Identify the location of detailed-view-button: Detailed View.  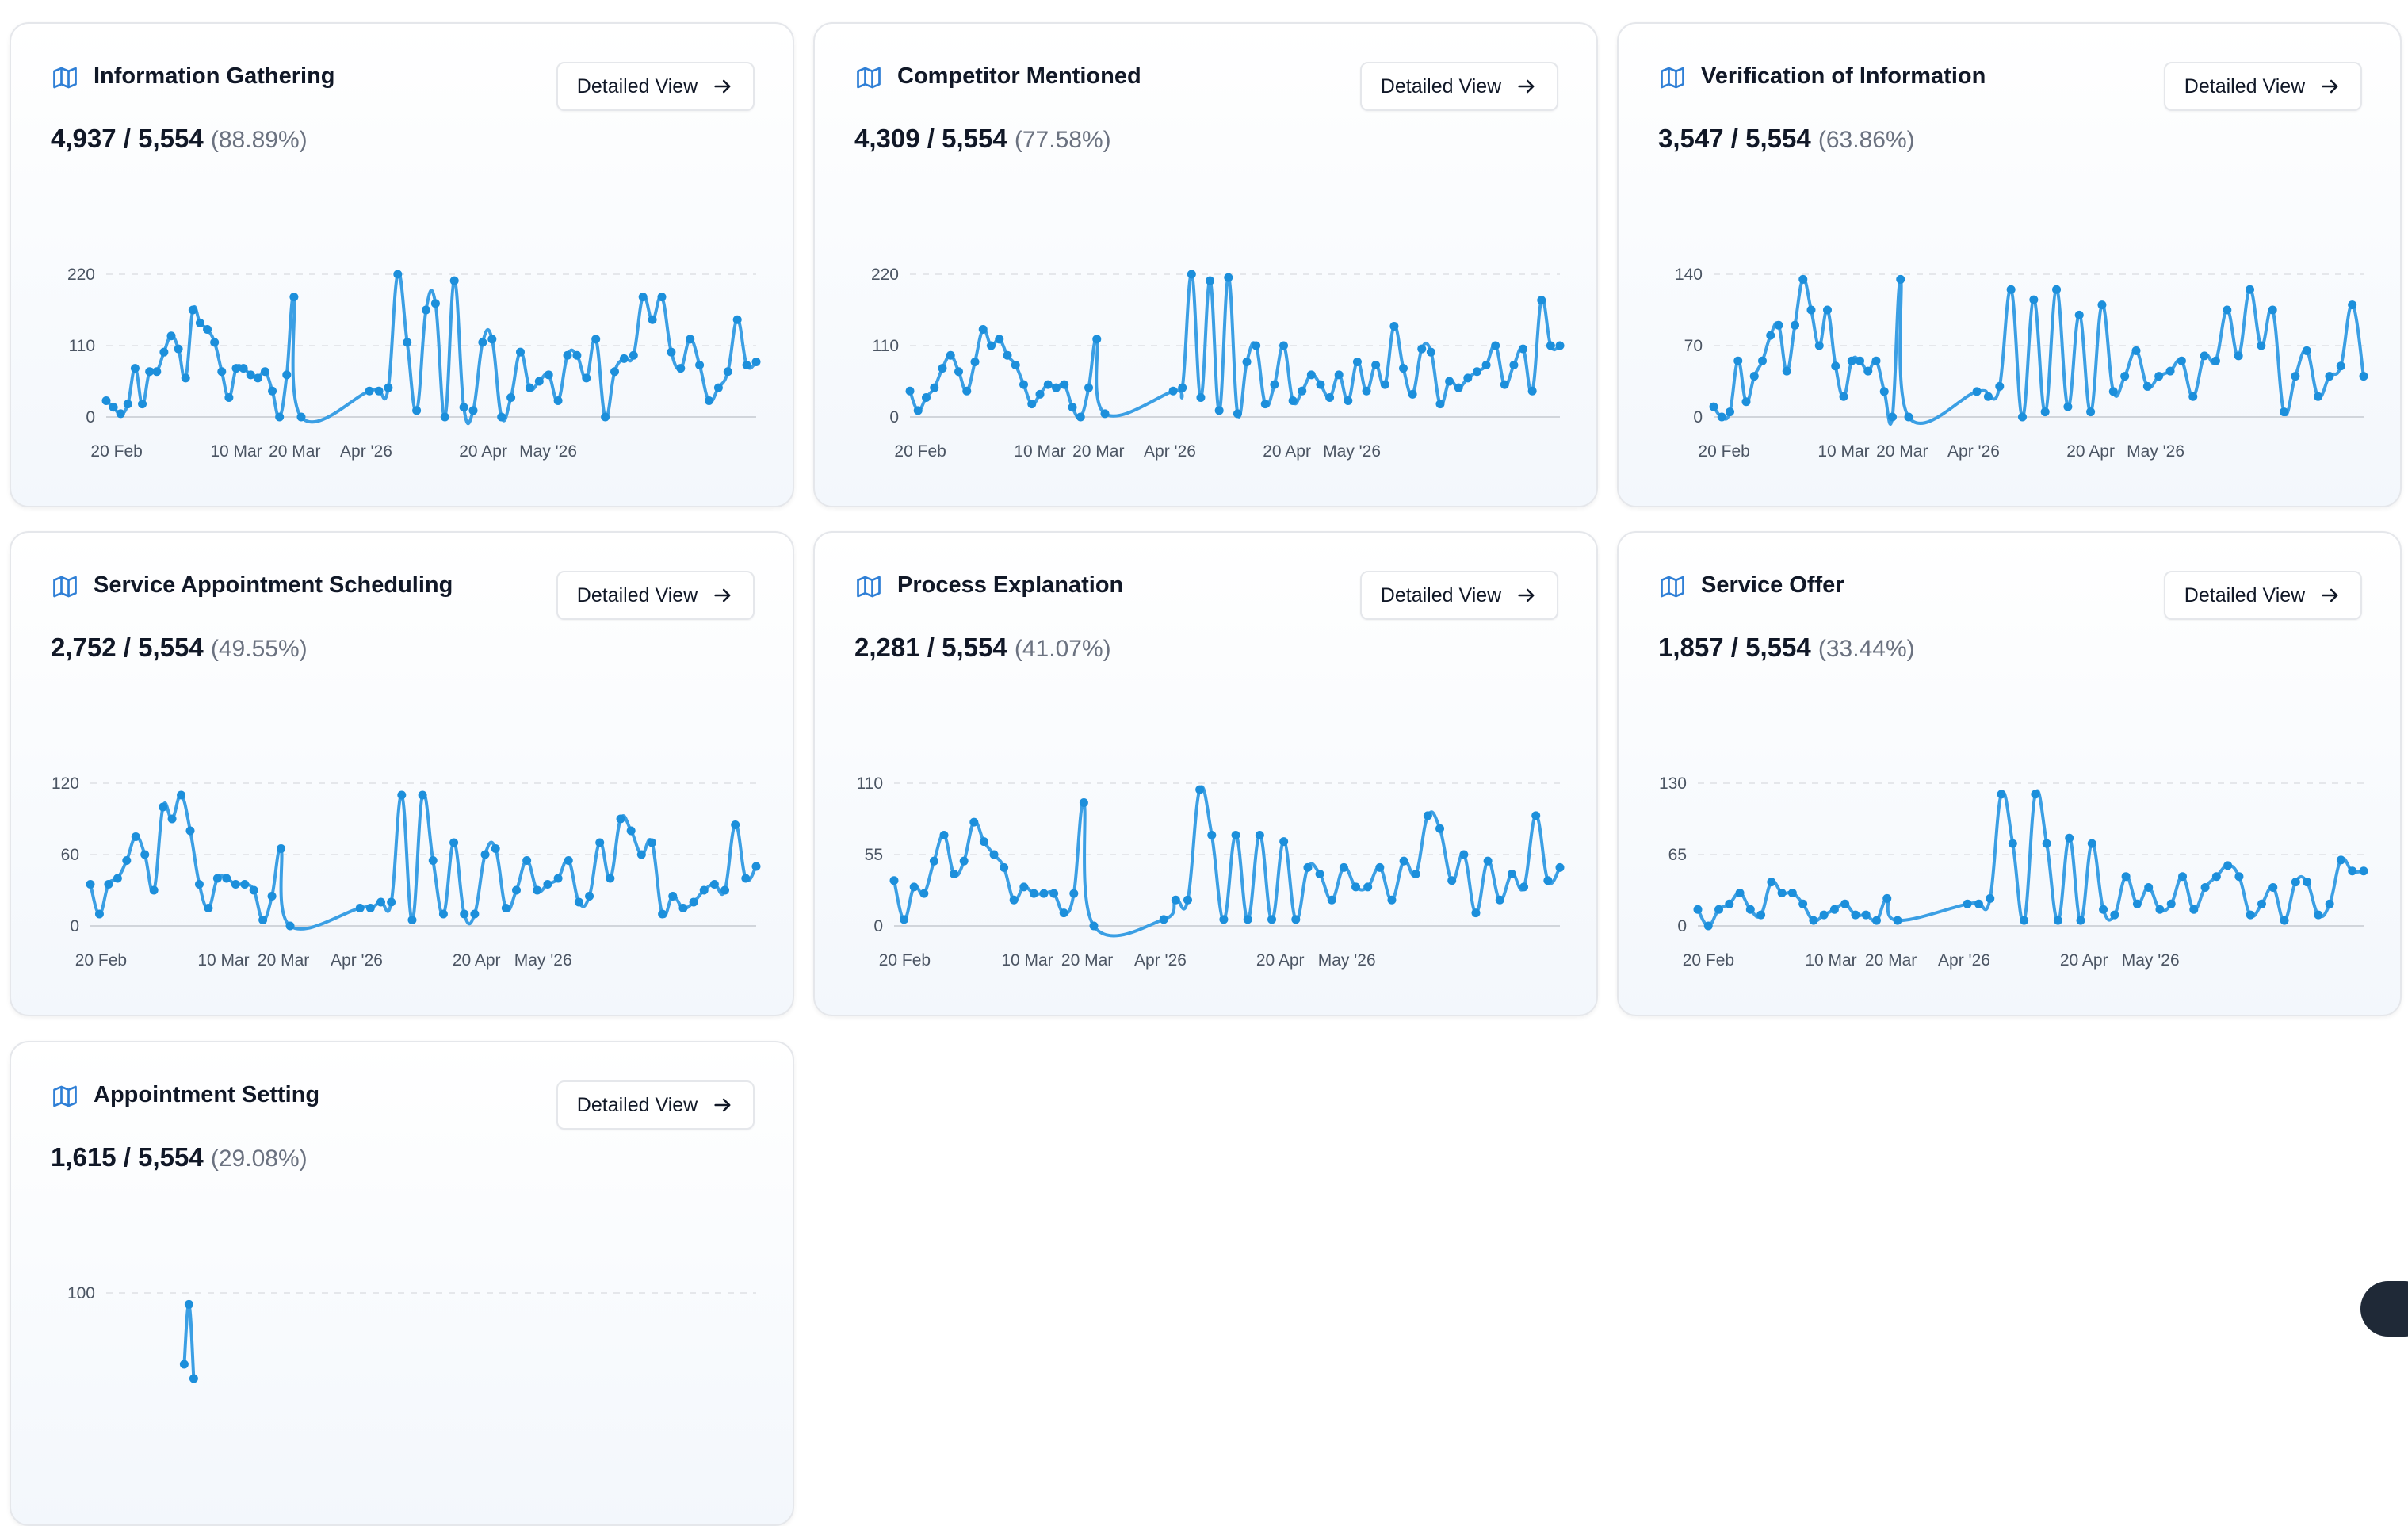
(655, 596).